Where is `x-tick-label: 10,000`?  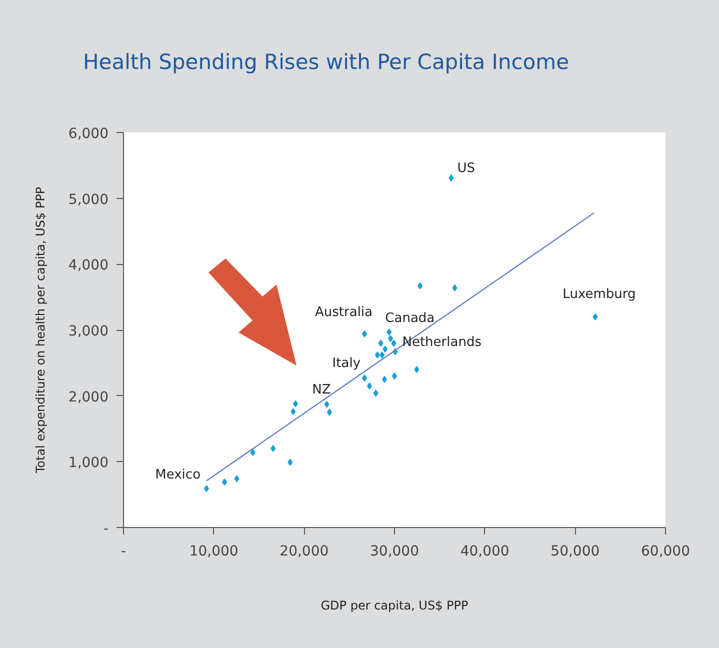
x-tick-label: 10,000 is located at coordinates (213, 552).